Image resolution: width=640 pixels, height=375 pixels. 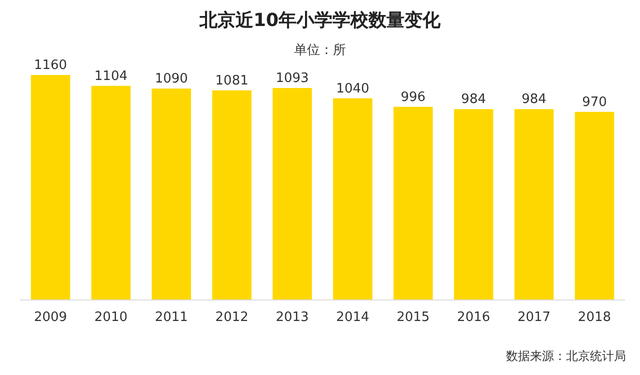 I want to click on x-tick-label: 2016, so click(x=473, y=318).